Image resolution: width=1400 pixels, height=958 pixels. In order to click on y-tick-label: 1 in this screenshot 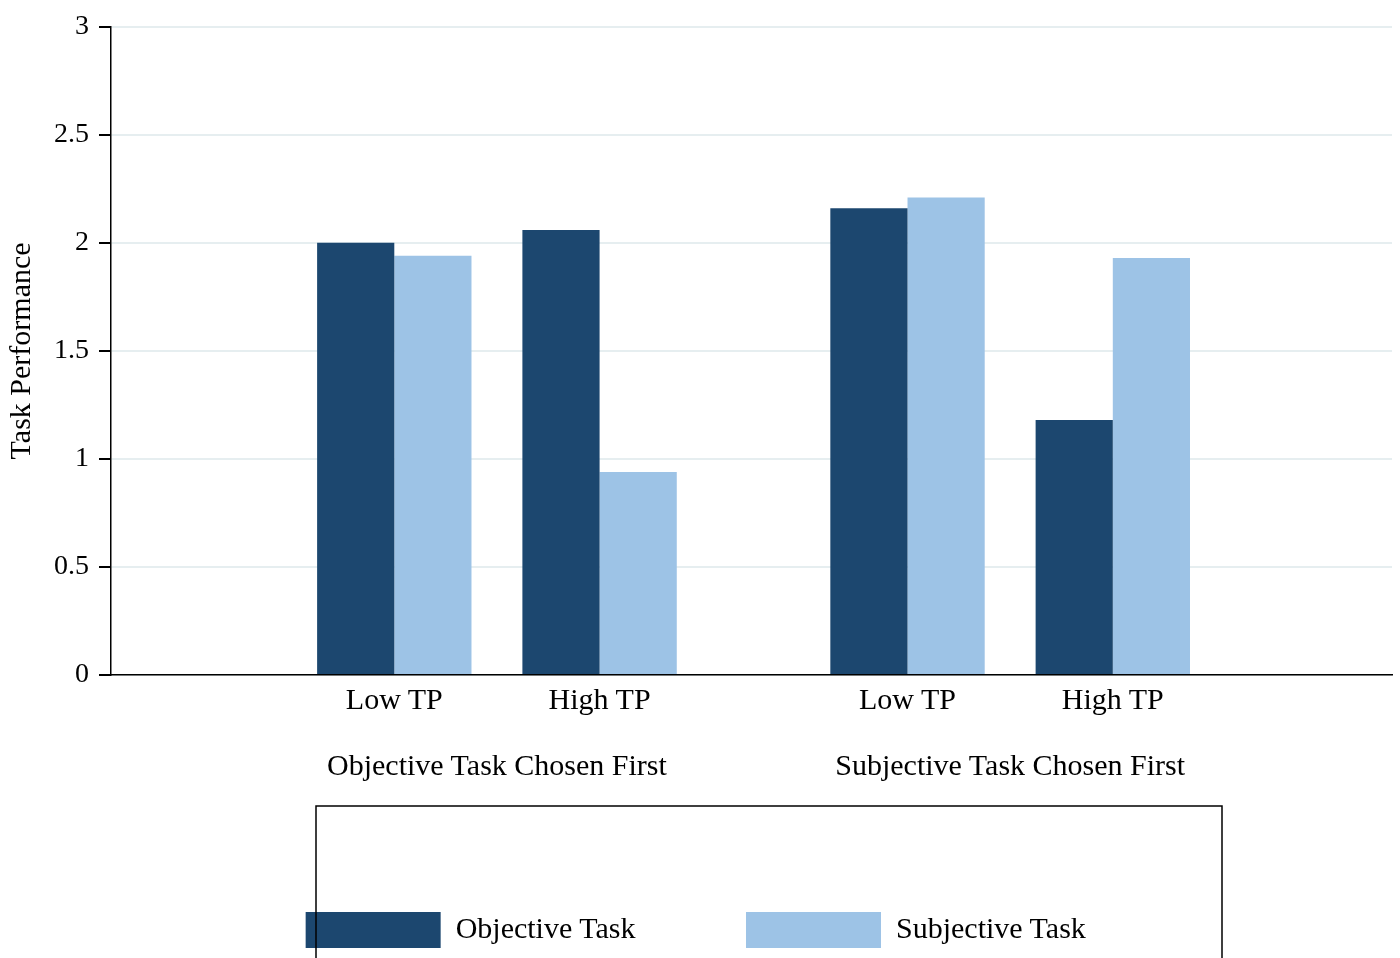, I will do `click(82, 457)`.